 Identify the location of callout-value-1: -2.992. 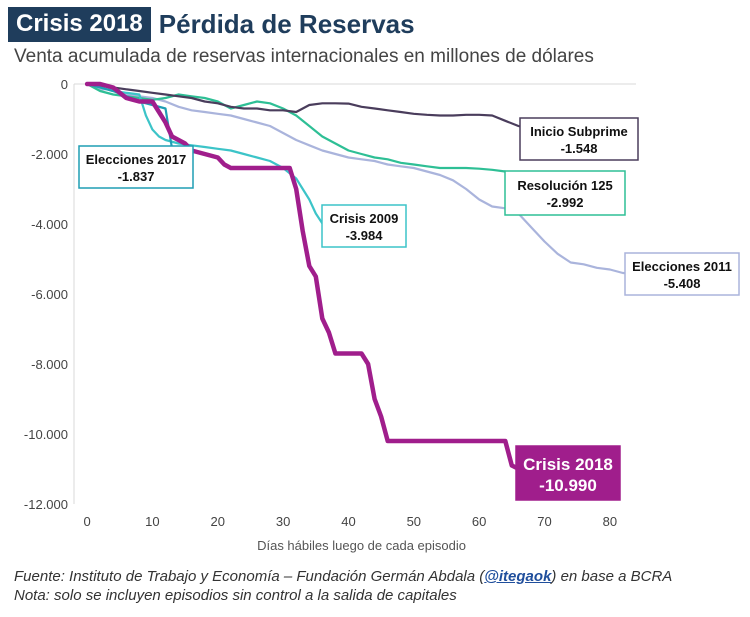
(565, 202).